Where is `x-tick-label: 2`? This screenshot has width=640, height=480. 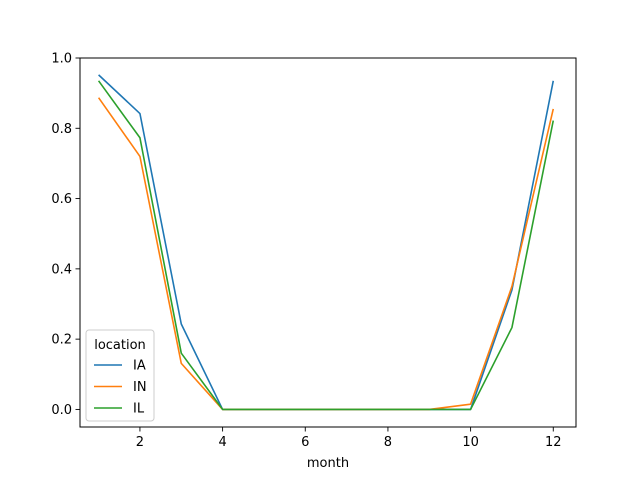
x-tick-label: 2 is located at coordinates (140, 442).